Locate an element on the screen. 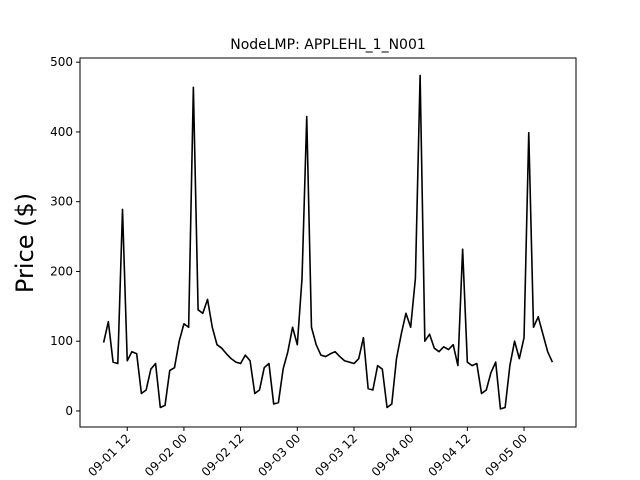  y-tick-label: 300 is located at coordinates (61, 202).